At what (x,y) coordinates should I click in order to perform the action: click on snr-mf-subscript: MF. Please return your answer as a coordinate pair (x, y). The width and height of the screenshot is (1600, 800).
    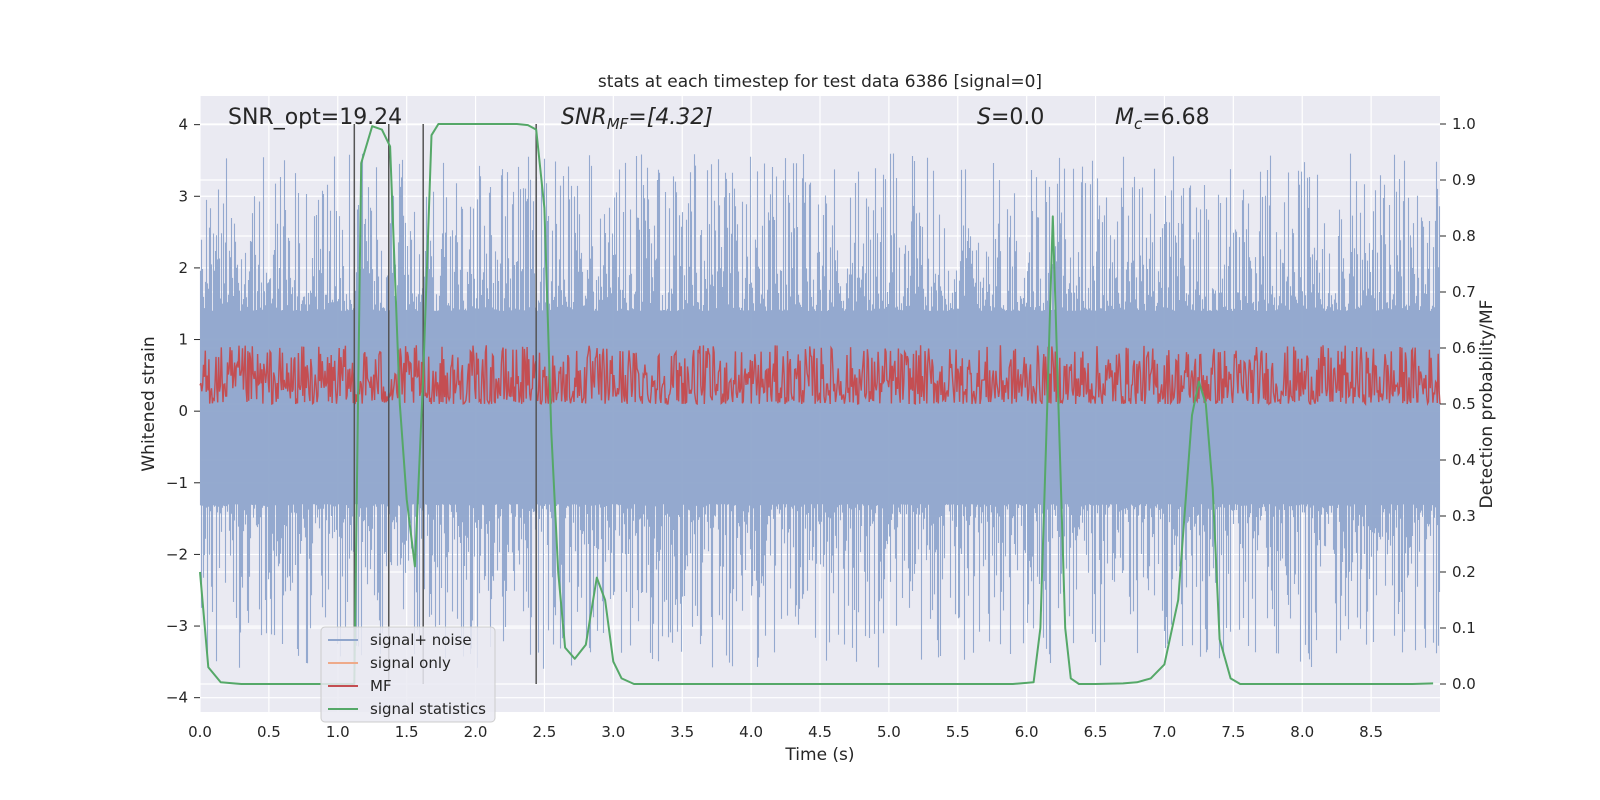
    Looking at the image, I should click on (618, 124).